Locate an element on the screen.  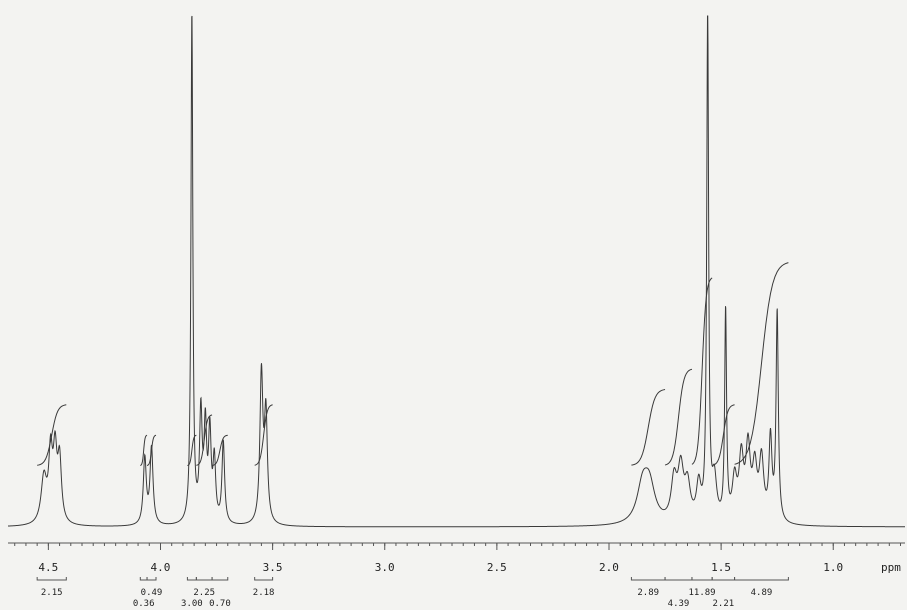
integral-value-label: 4.39 is located at coordinates (679, 604).